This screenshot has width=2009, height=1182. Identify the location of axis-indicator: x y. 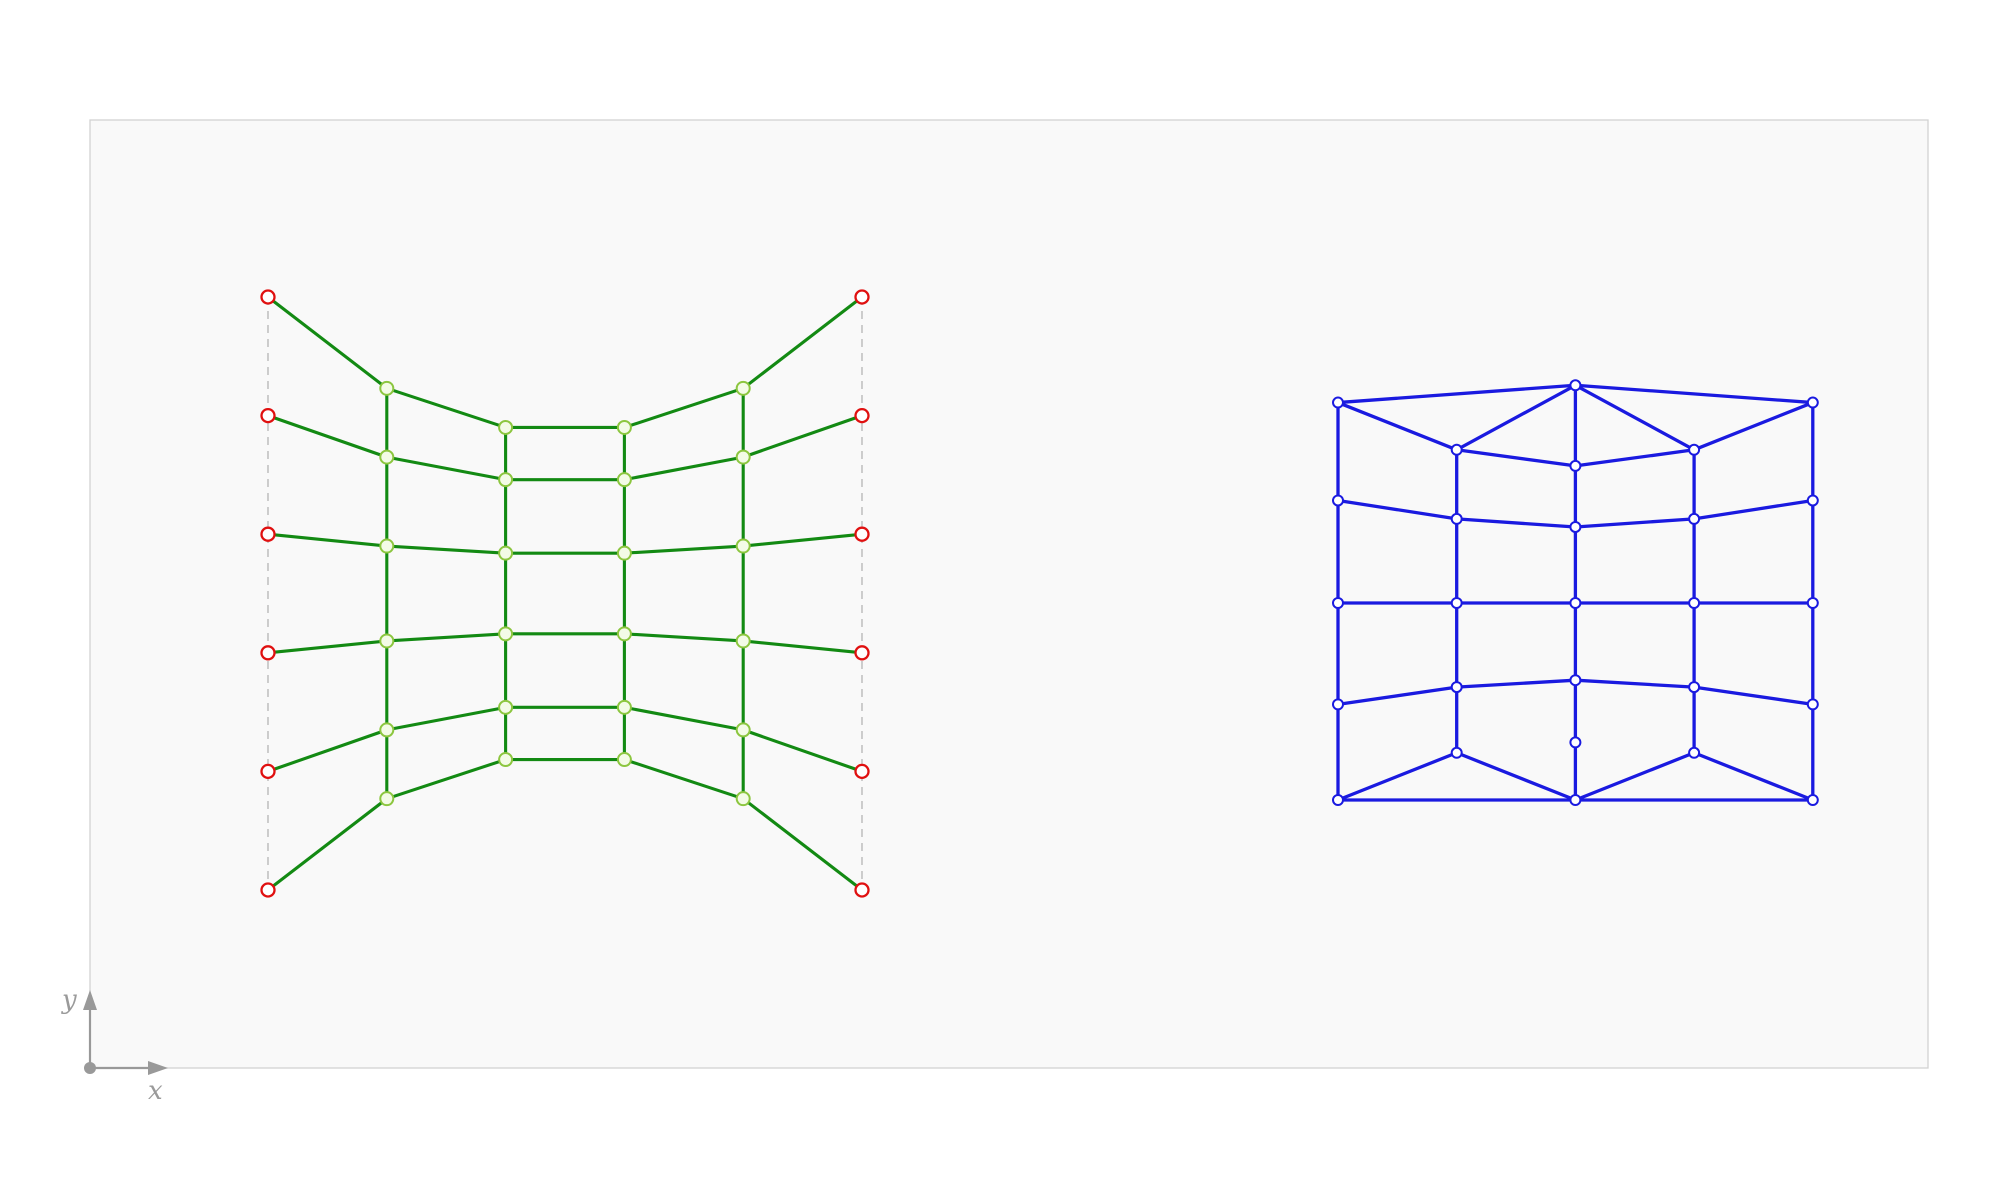
(114, 1045).